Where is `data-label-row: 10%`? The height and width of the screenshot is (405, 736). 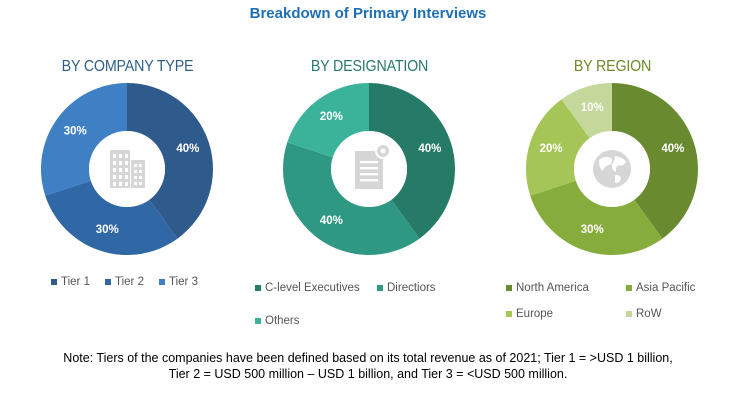 data-label-row: 10% is located at coordinates (592, 108).